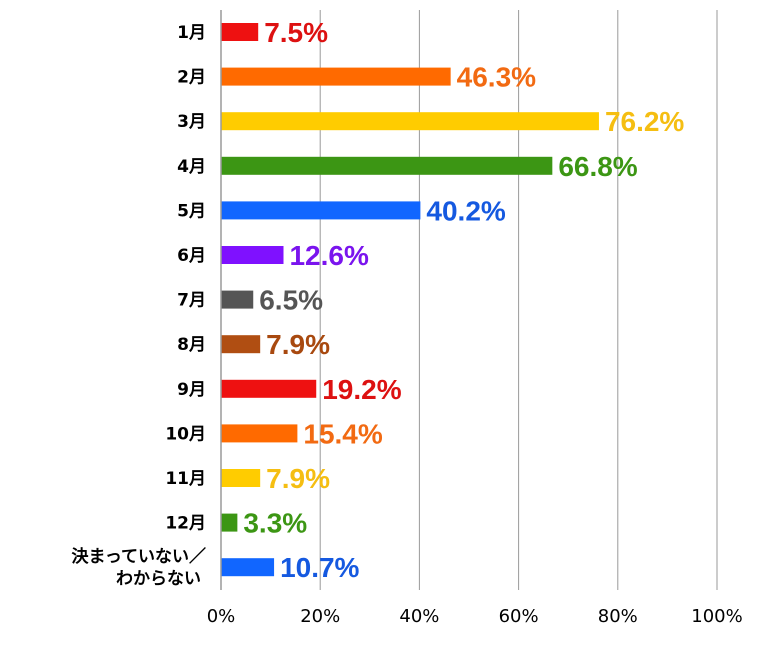 Image resolution: width=766 pixels, height=651 pixels. I want to click on category-label: 決まっていない／わからない, so click(139, 567).